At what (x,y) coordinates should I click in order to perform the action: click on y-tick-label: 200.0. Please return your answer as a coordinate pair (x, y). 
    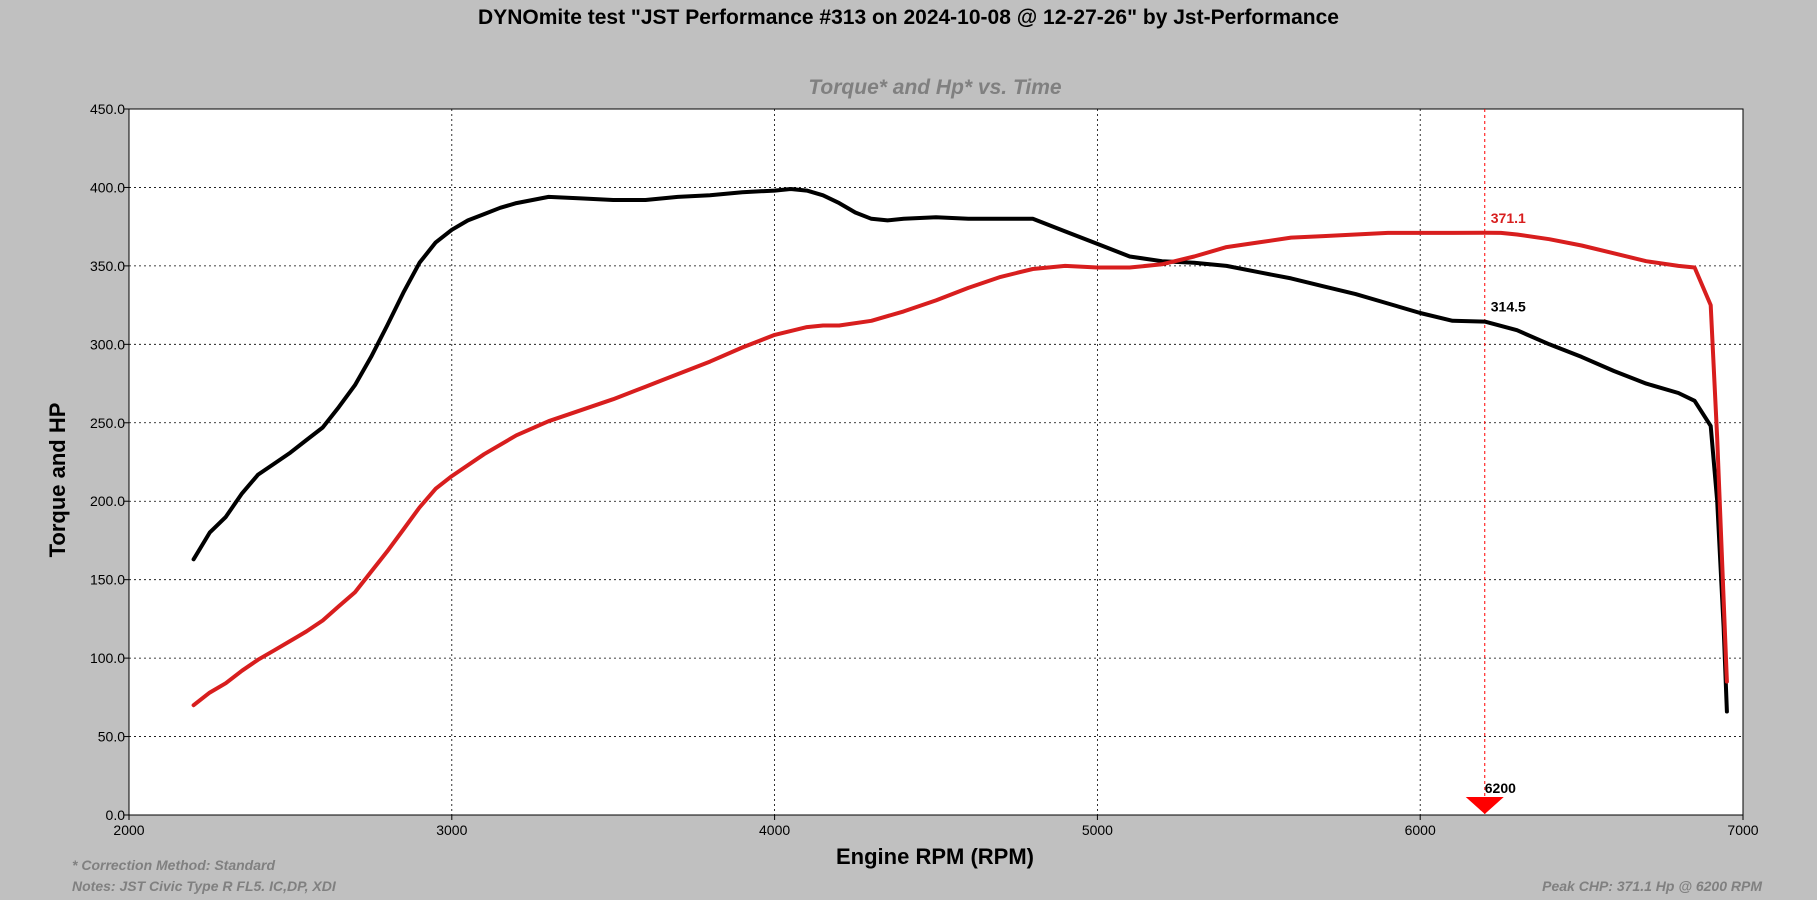
    Looking at the image, I should click on (107, 501).